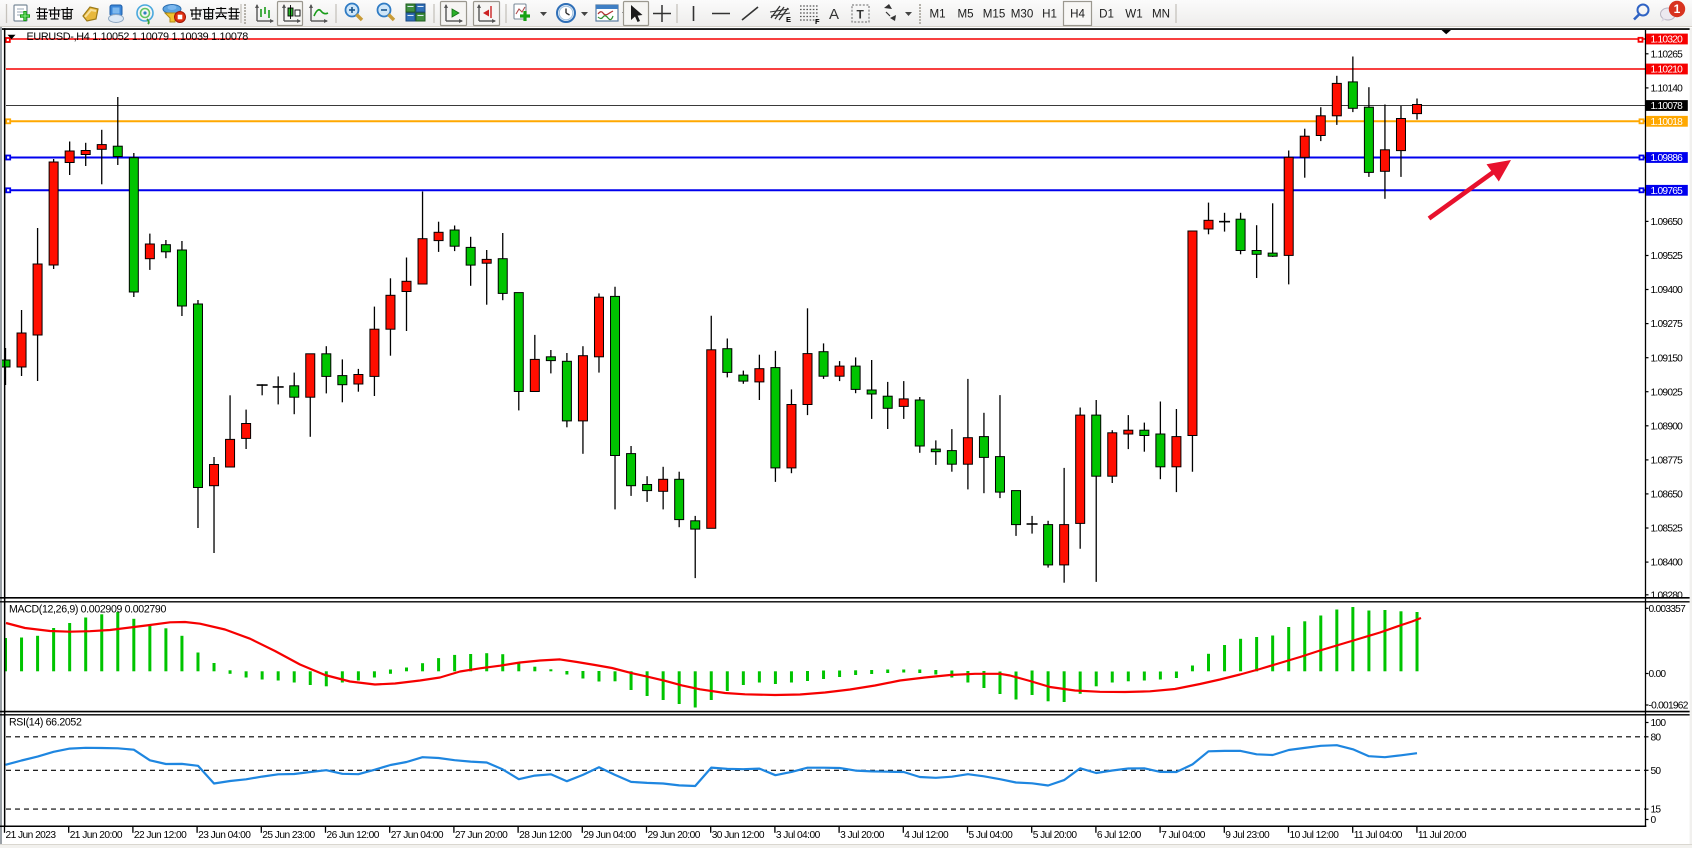 The image size is (1692, 853). I want to click on svg-text: 27 Jun 04:00, so click(417, 835).